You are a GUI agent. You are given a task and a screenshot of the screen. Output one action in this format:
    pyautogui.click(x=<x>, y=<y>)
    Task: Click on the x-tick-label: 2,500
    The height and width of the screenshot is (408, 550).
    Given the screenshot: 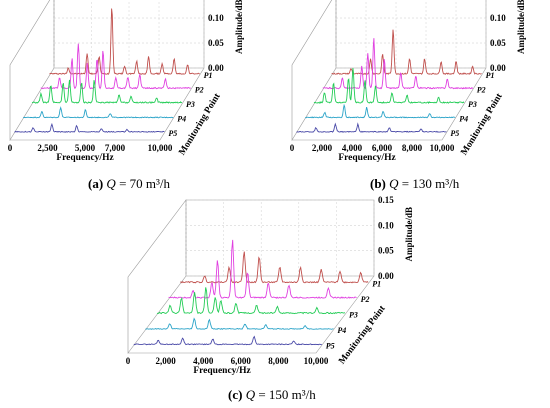 What is the action you would take?
    pyautogui.click(x=47, y=148)
    